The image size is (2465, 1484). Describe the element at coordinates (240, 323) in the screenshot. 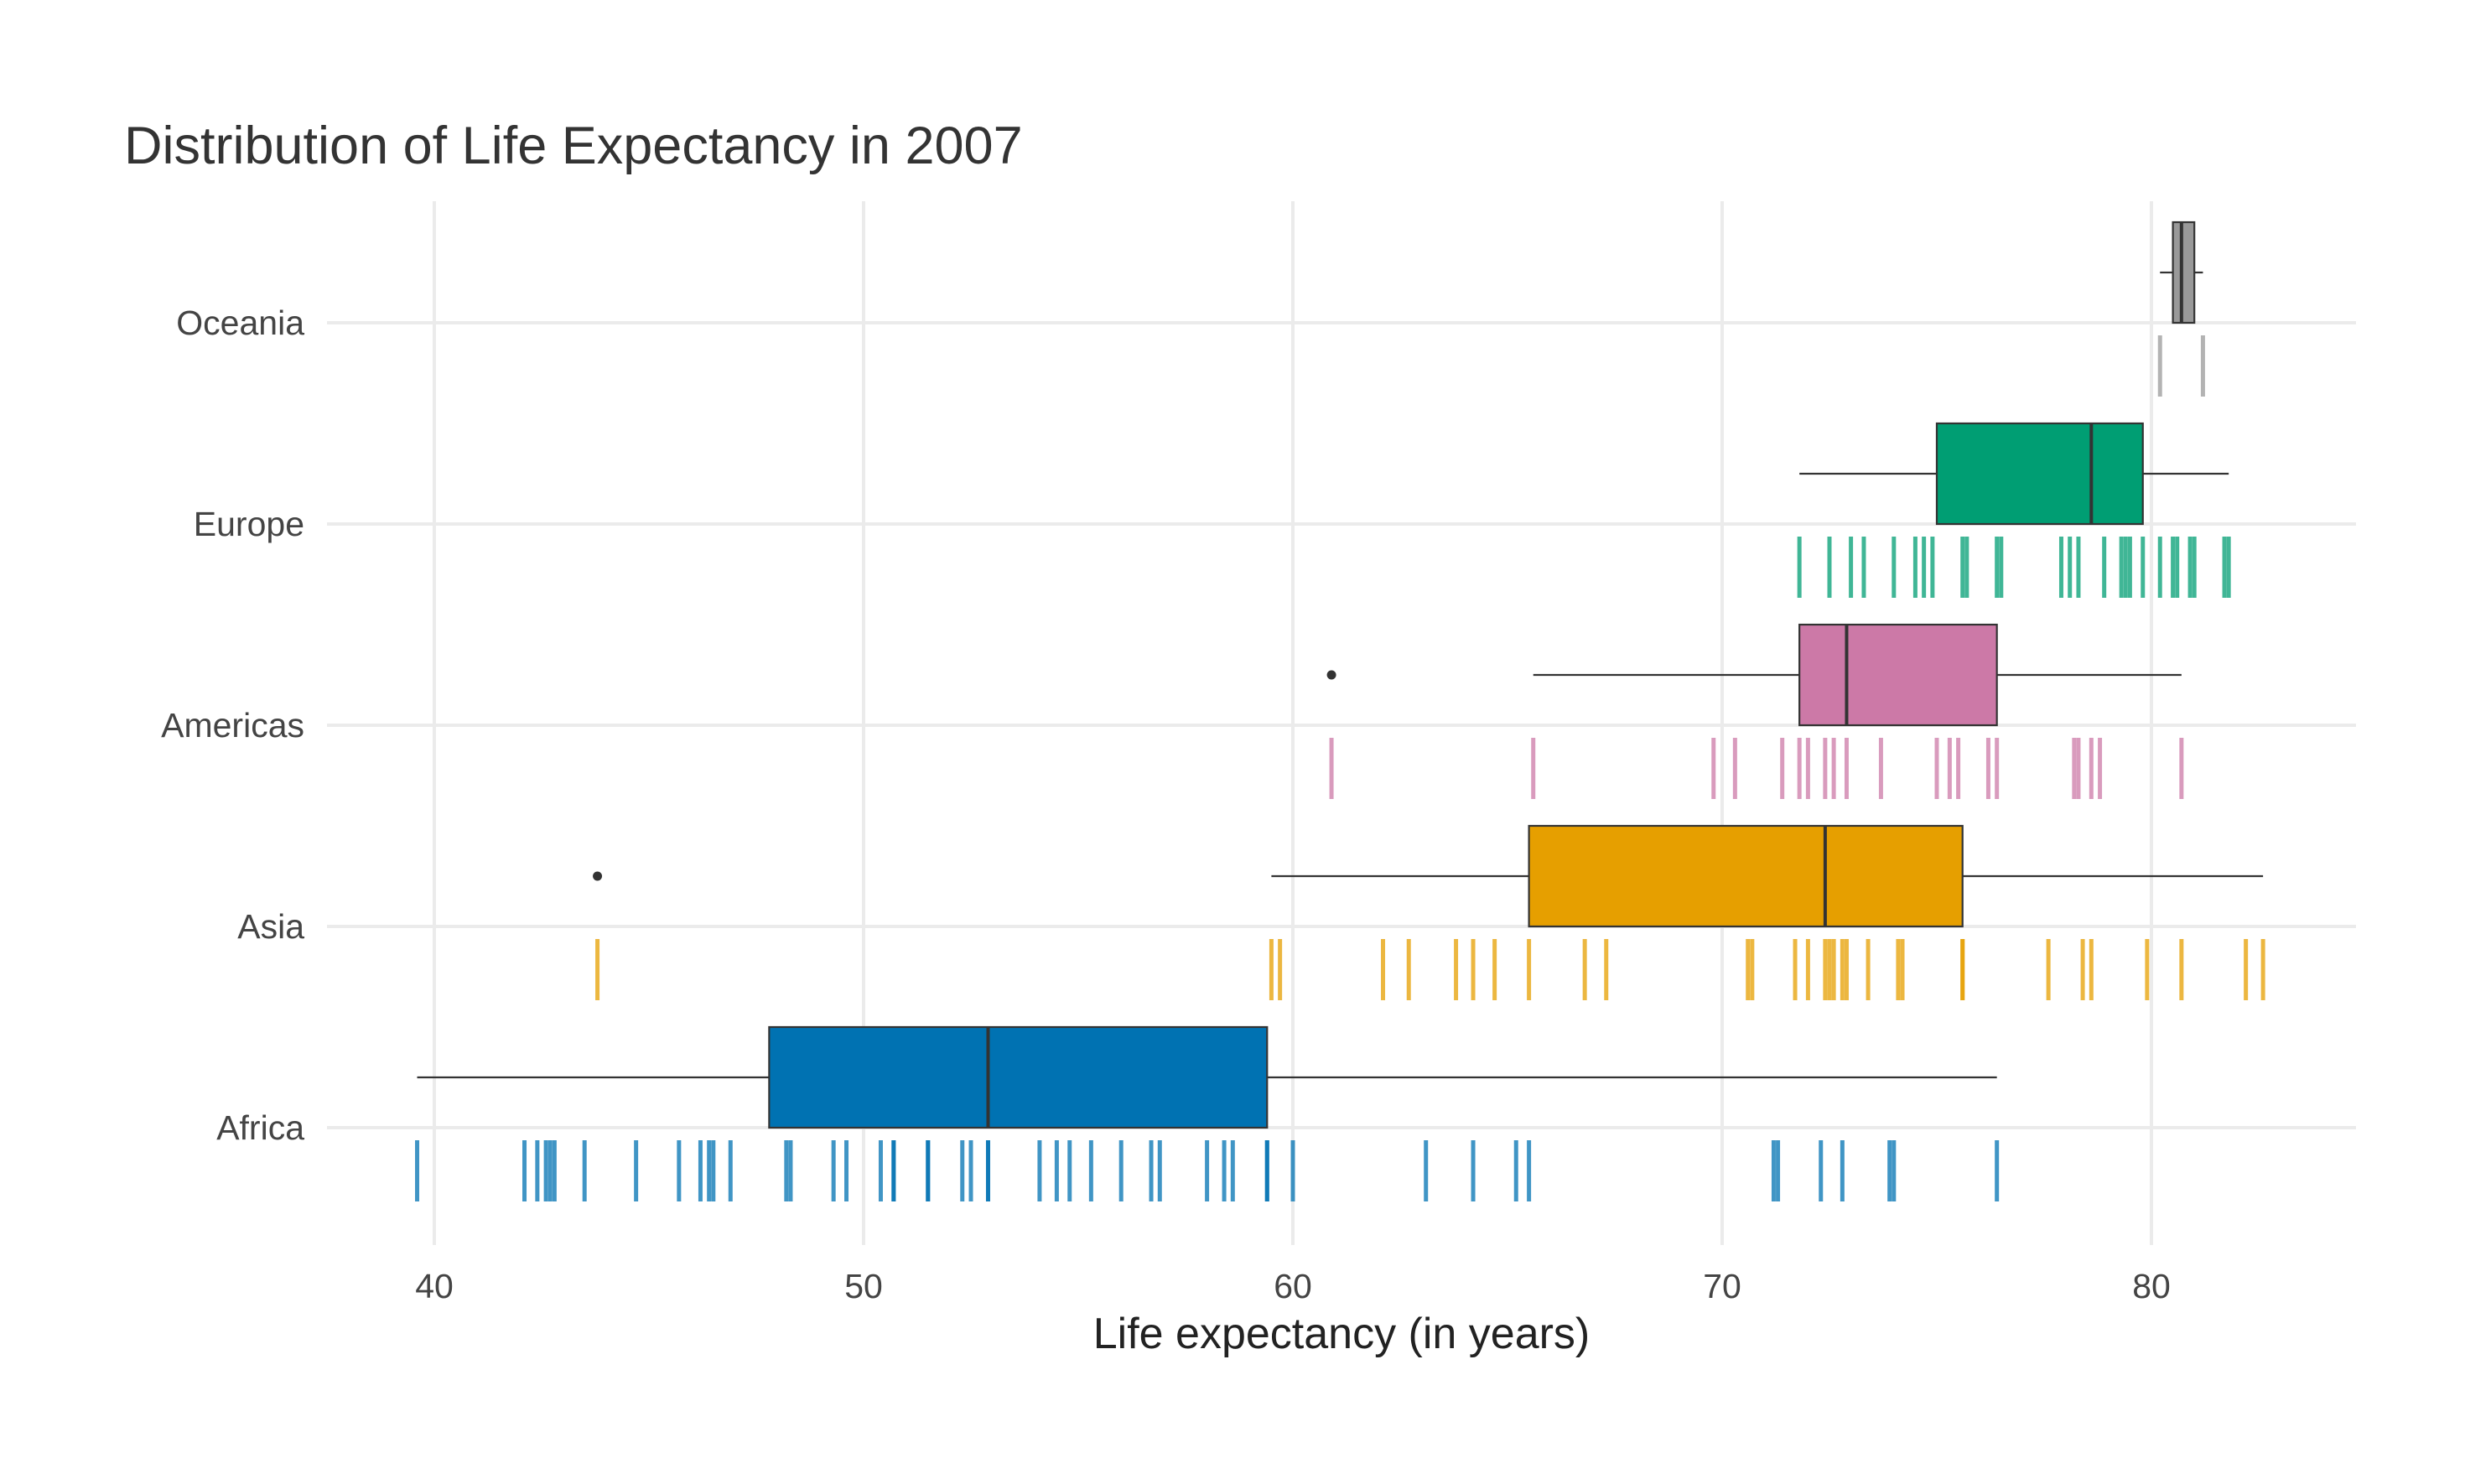

I see `y-tick-label: Oceania` at that location.